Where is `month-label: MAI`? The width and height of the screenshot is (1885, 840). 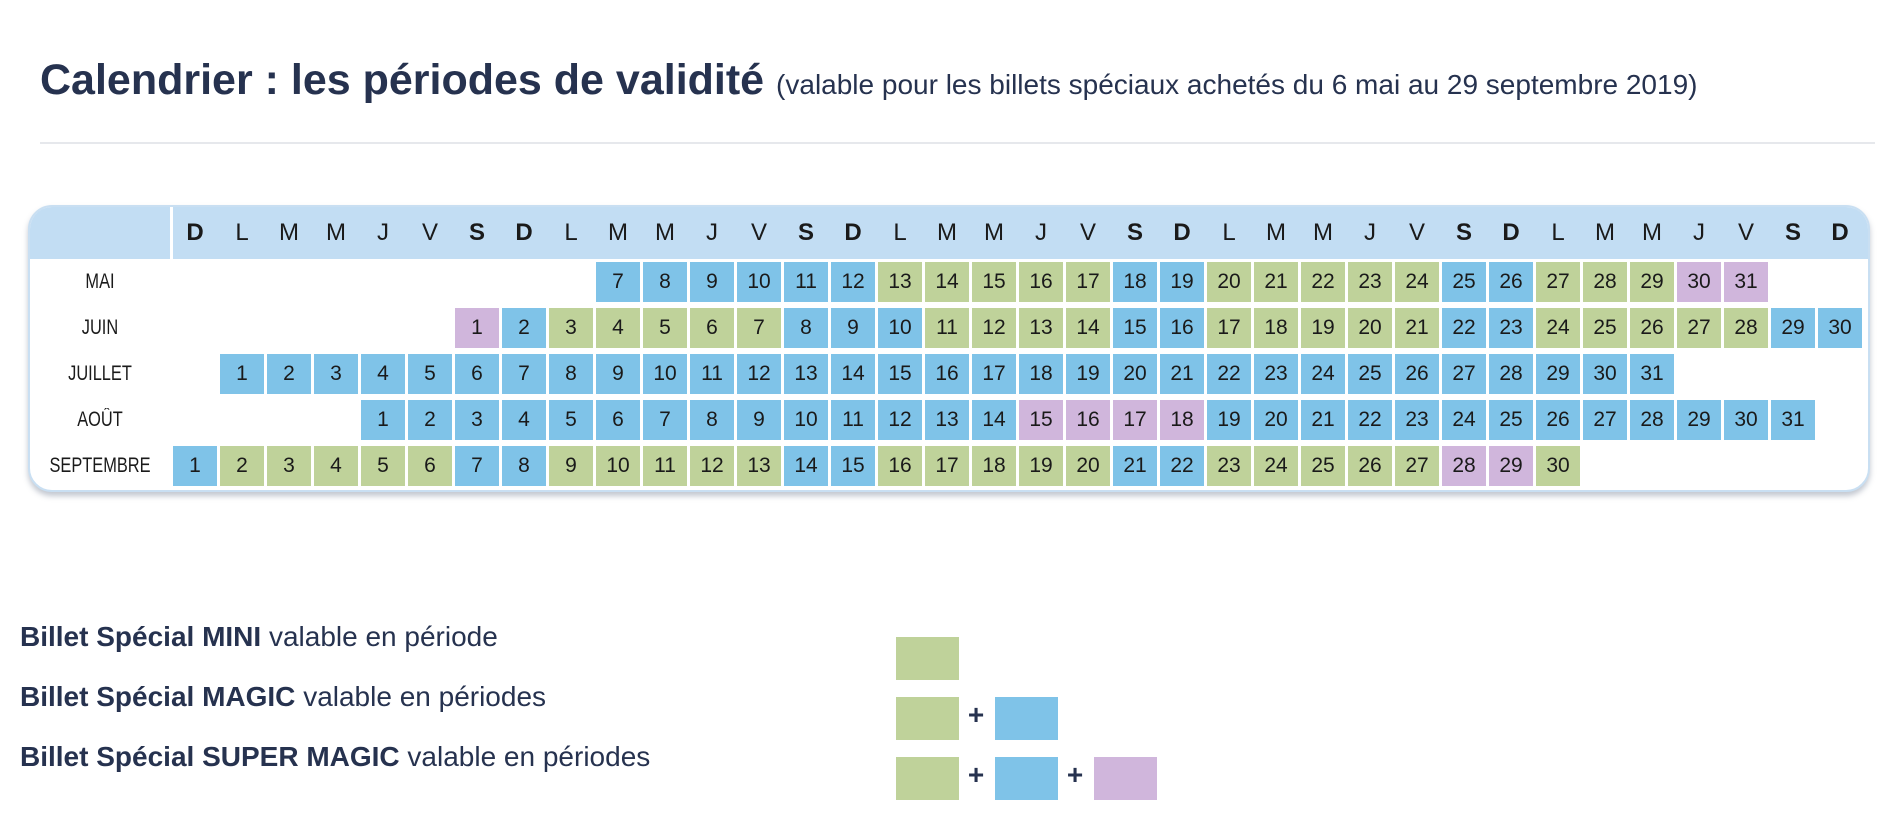 month-label: MAI is located at coordinates (100, 281).